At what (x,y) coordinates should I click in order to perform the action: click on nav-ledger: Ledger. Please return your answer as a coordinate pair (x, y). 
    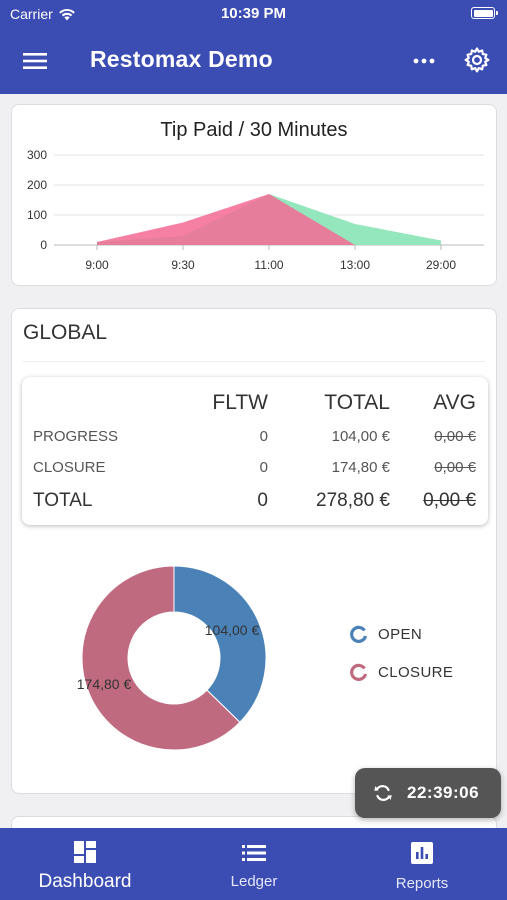
    Looking at the image, I should click on (254, 864).